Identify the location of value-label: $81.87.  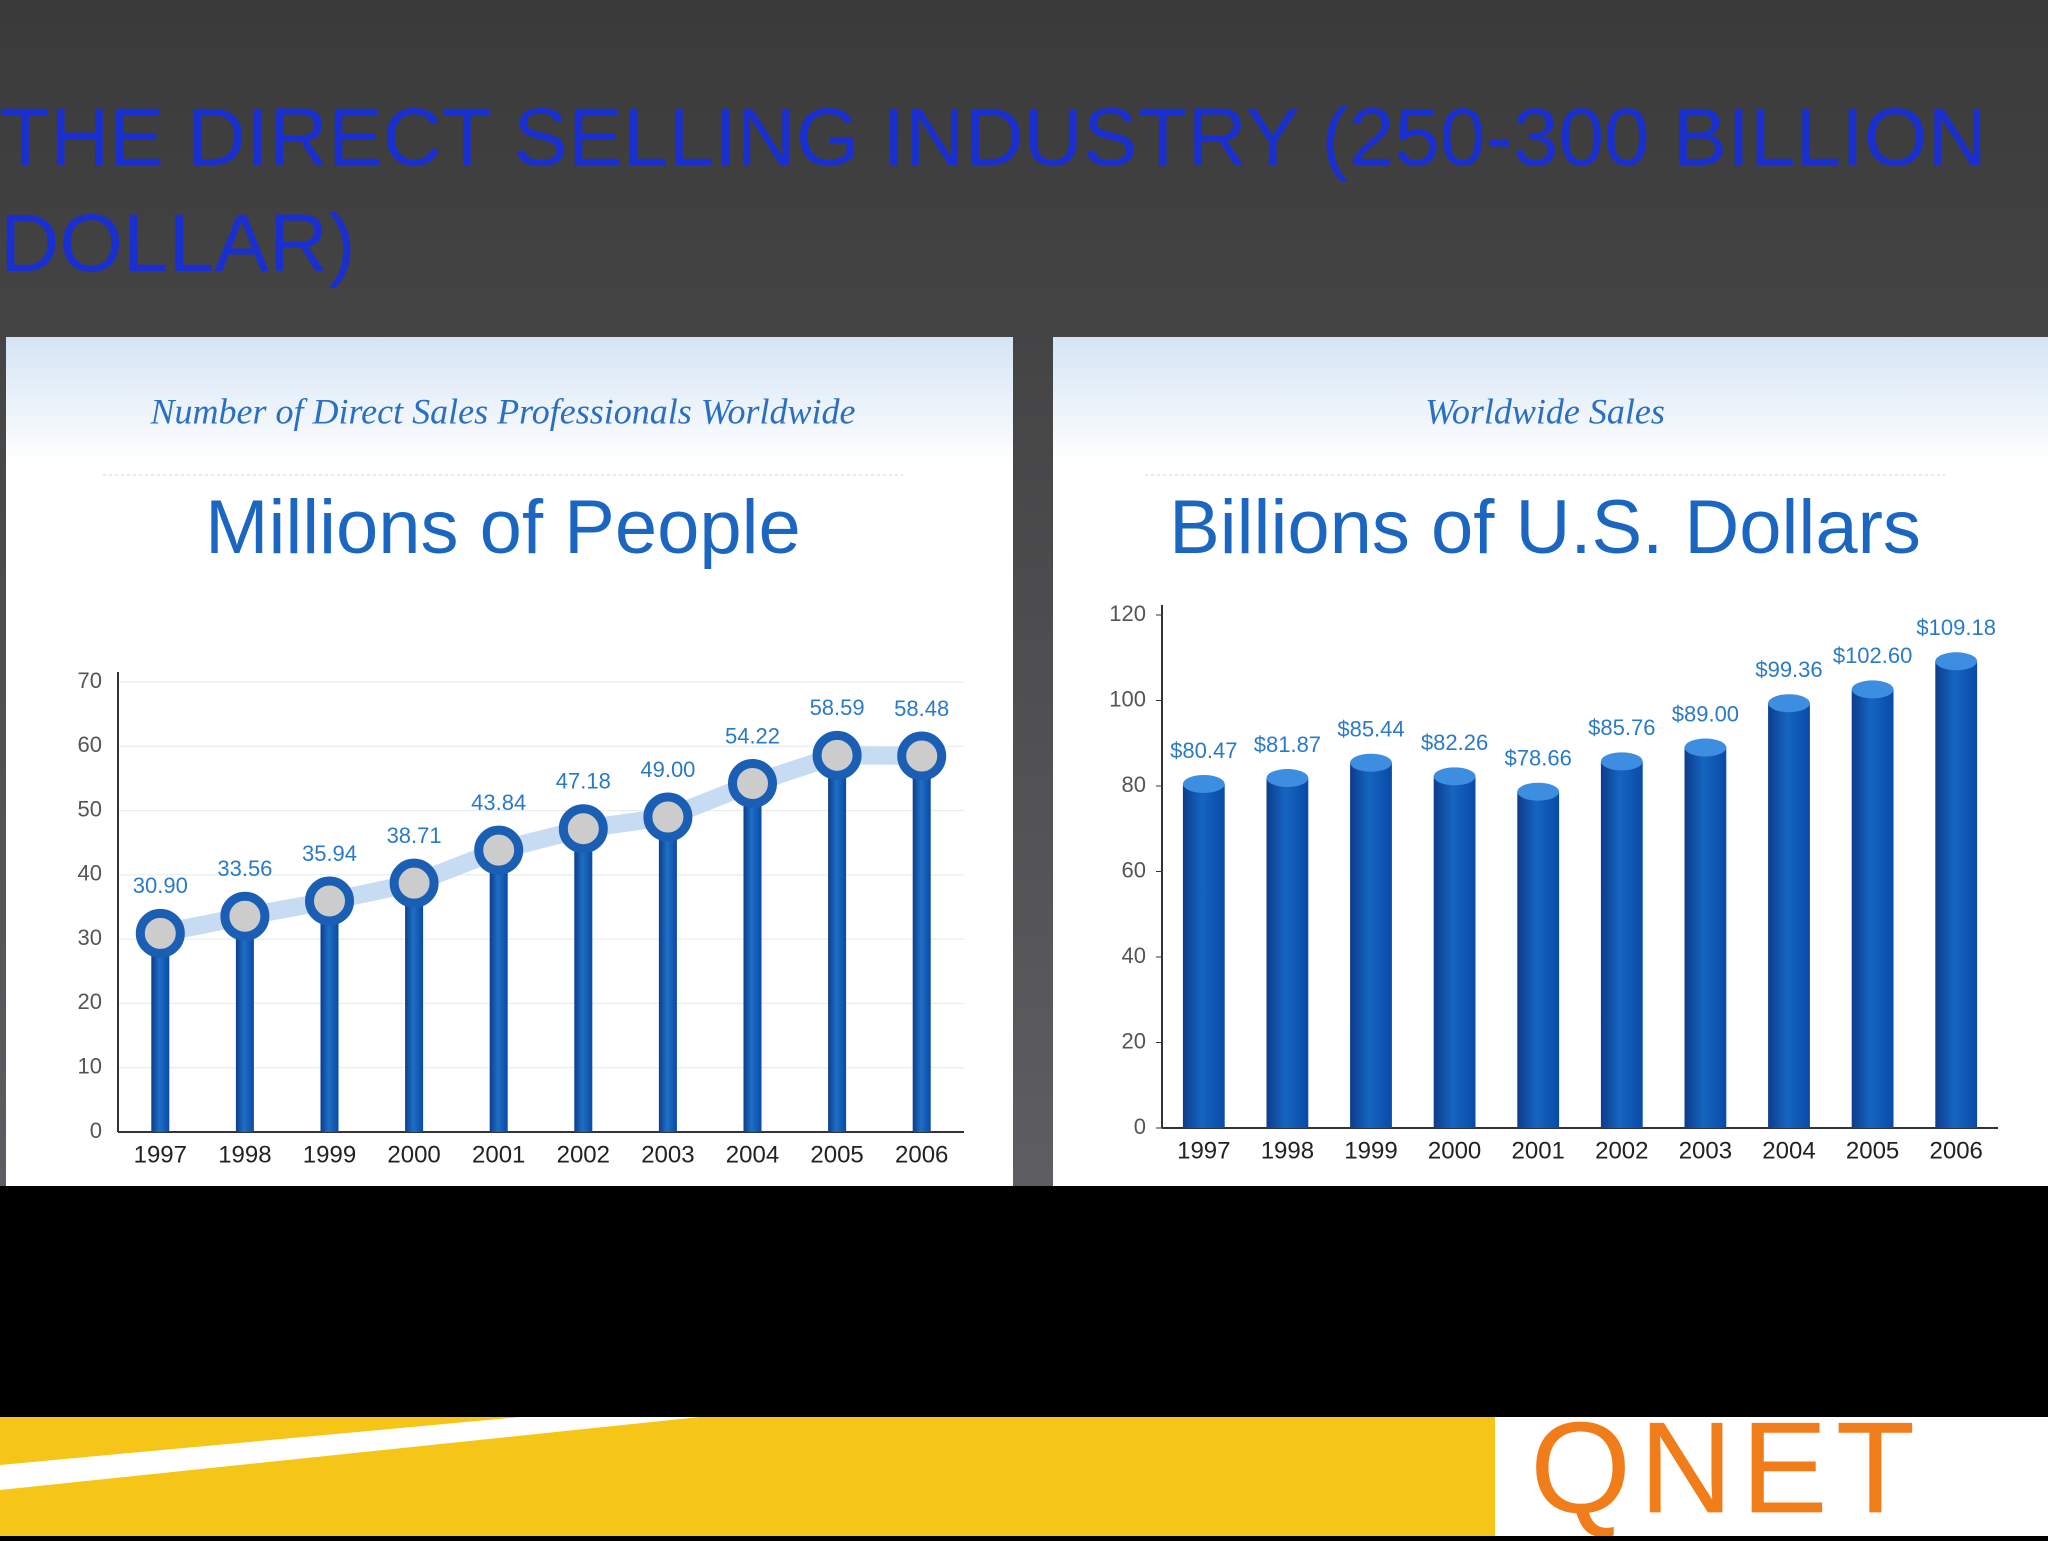
(1287, 744).